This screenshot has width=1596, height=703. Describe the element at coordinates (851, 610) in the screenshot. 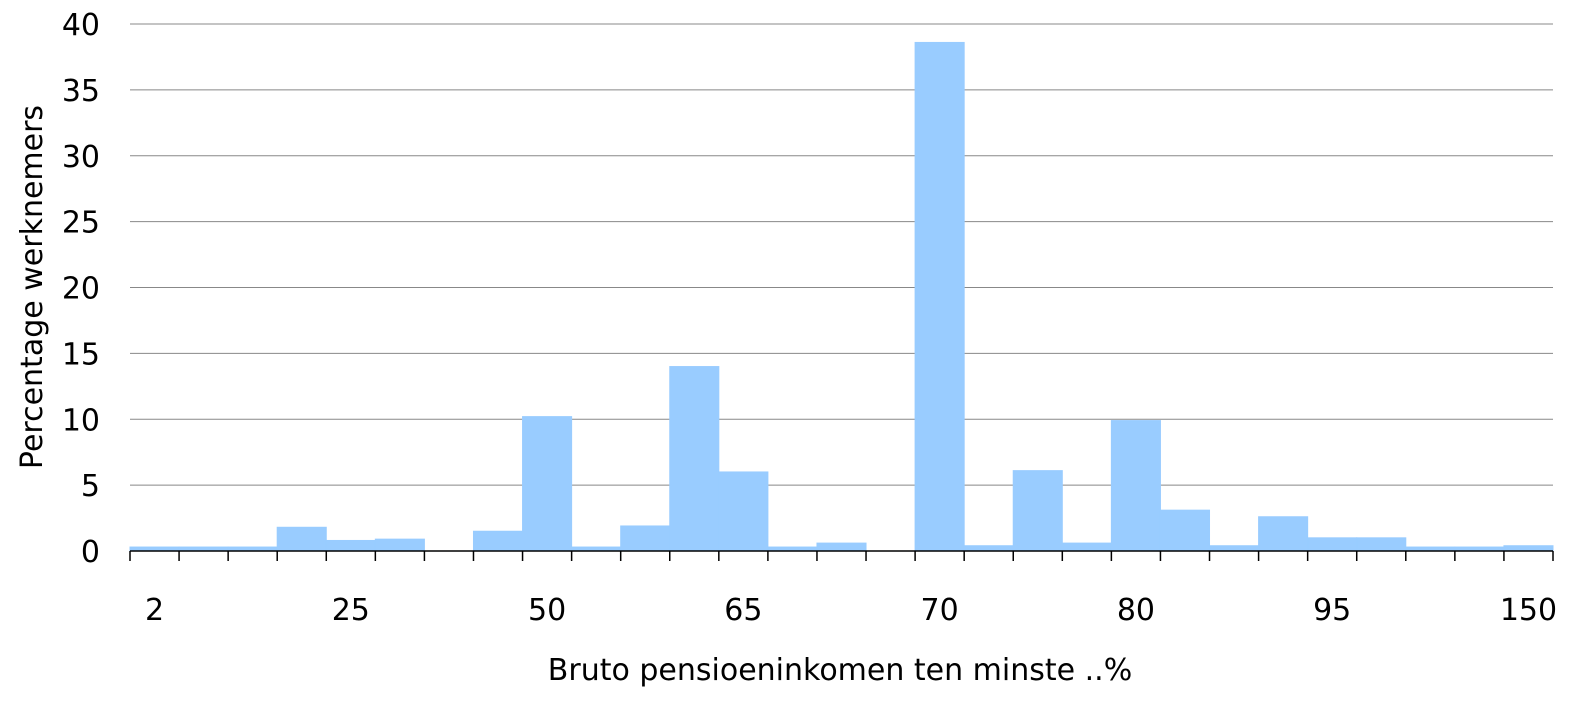

I see `x-tick-labels: 2 25 50 65 70 80 95 150` at that location.